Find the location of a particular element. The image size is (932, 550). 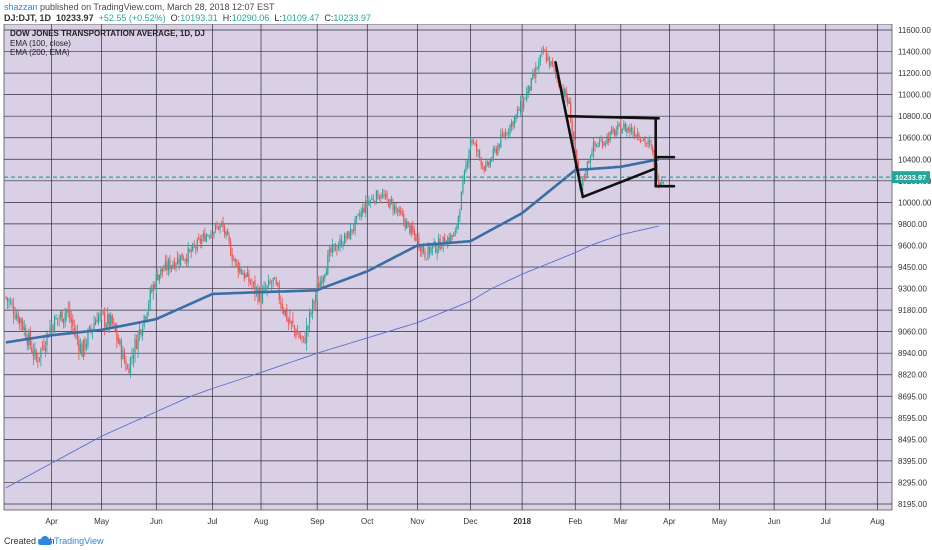

y-tick-label: 8495.00 is located at coordinates (912, 439).